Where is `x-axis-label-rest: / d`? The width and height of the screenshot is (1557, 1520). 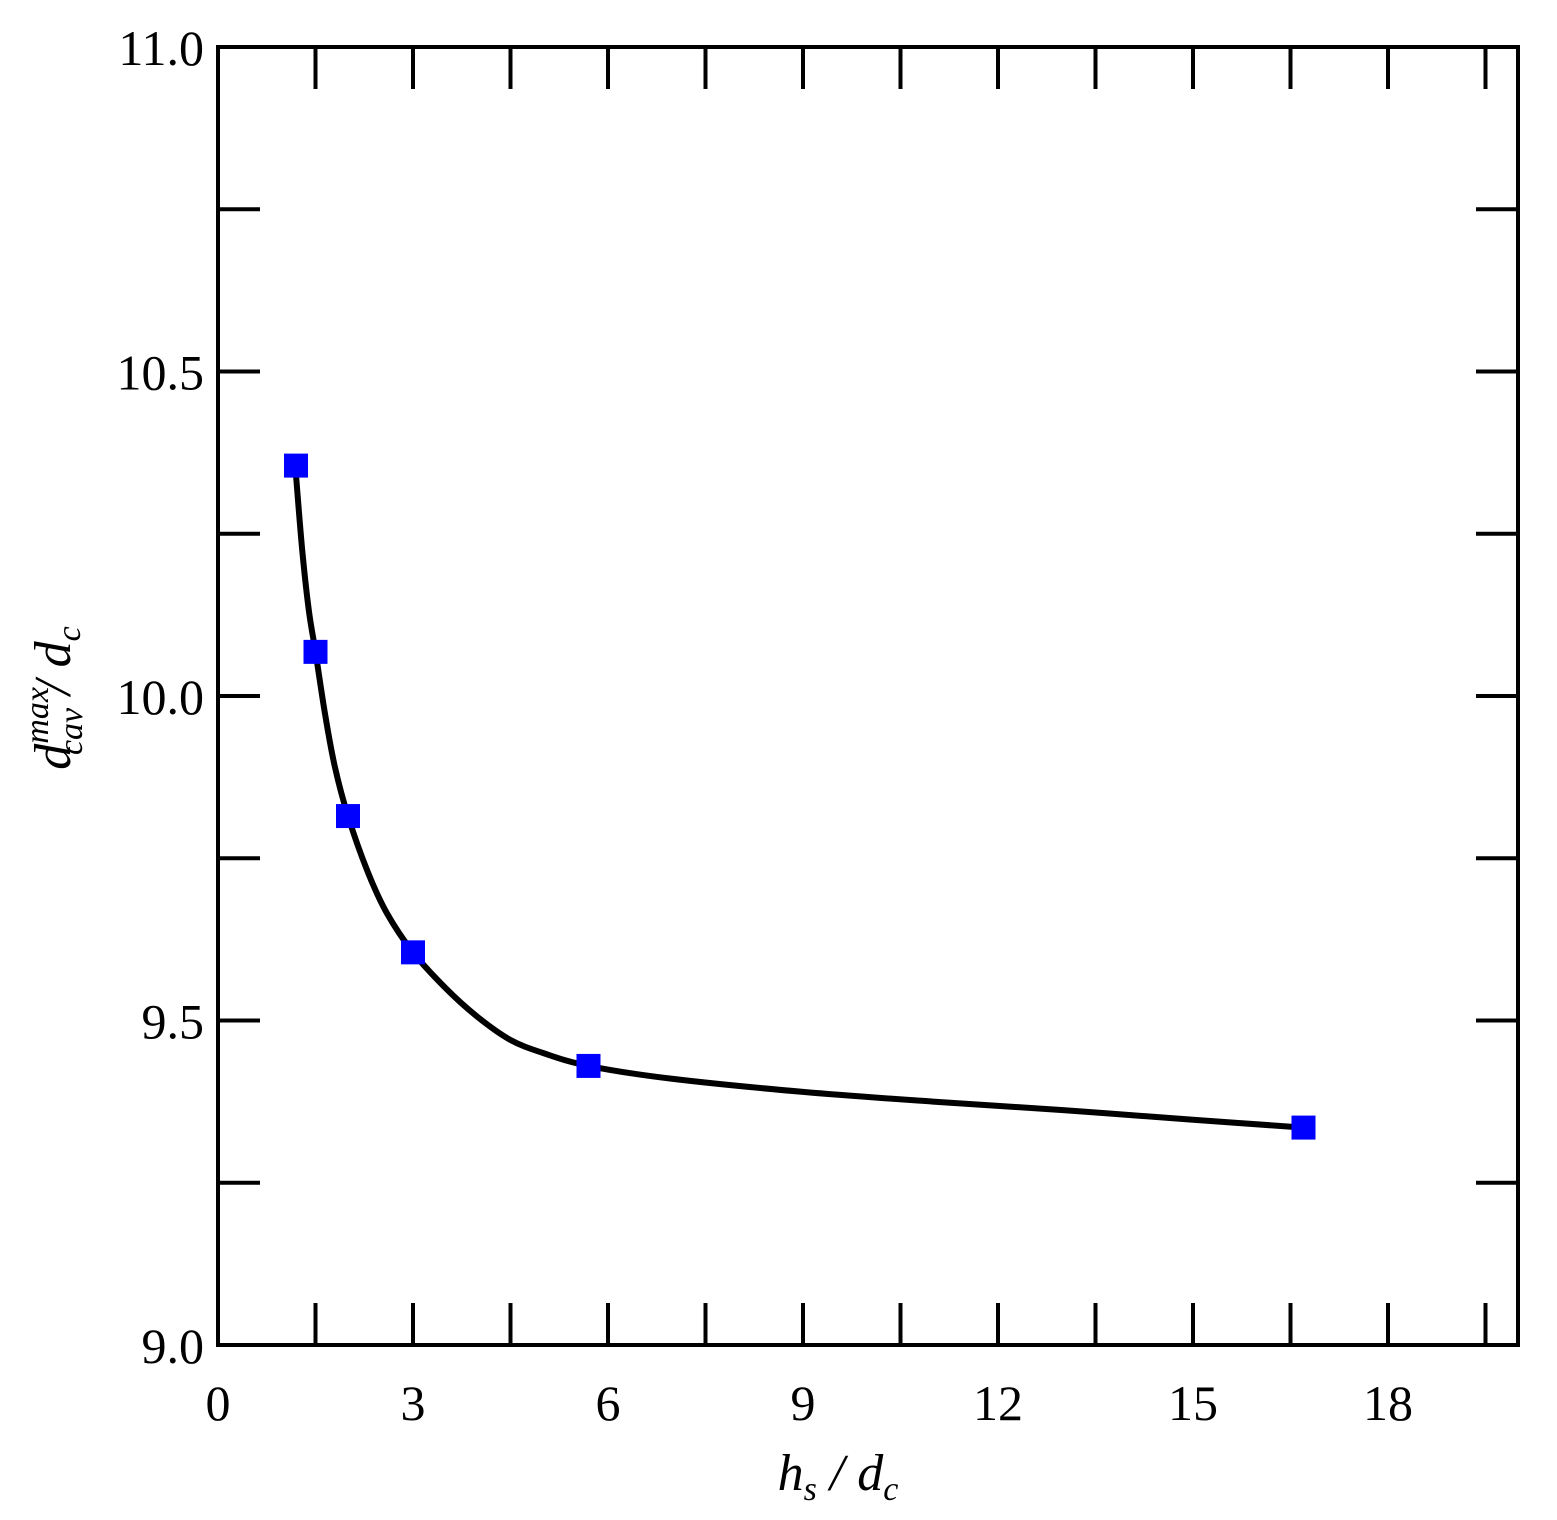 x-axis-label-rest: / d is located at coordinates (850, 1473).